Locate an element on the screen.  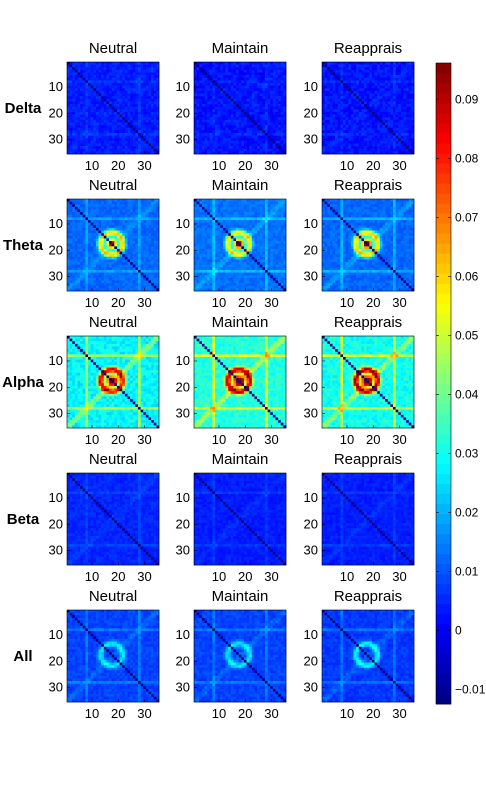
y-tick-label: 30 is located at coordinates (56, 139).